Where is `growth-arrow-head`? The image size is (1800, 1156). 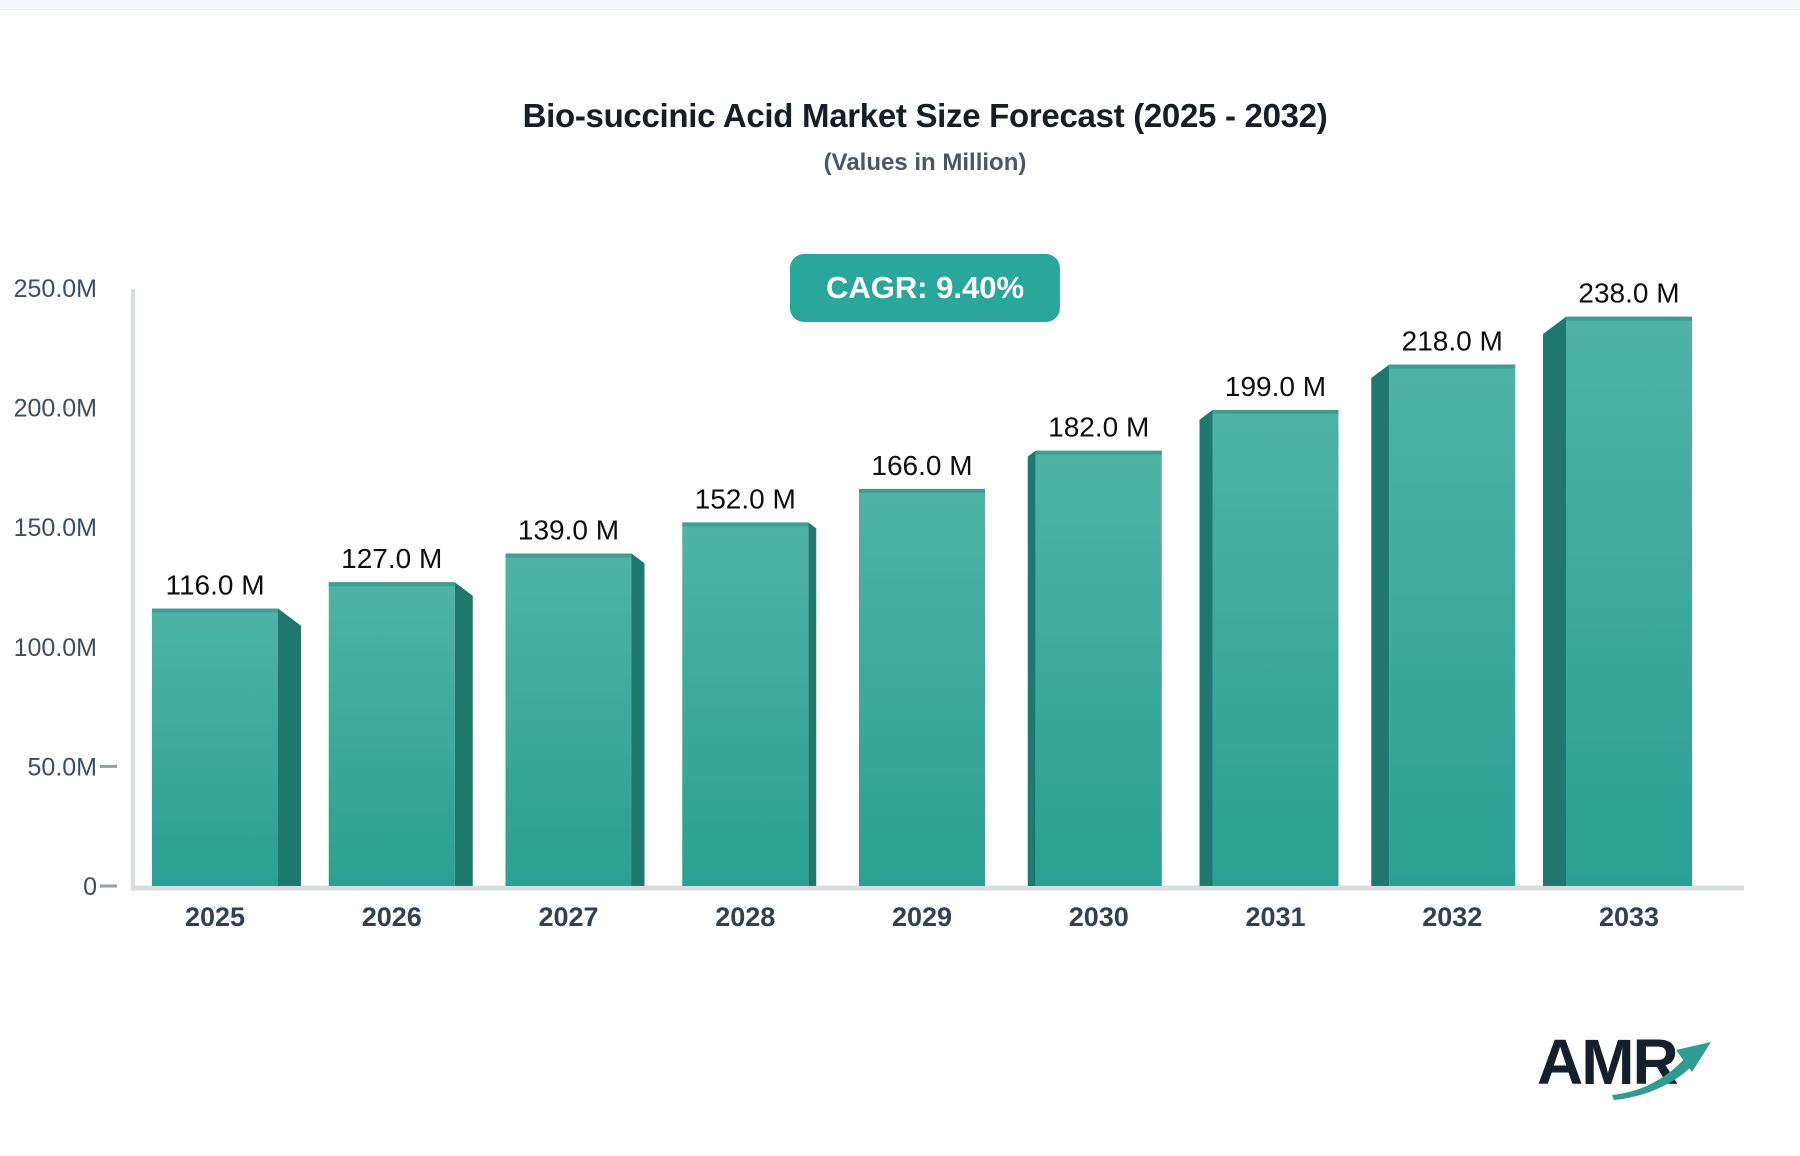
growth-arrow-head is located at coordinates (1693, 1057).